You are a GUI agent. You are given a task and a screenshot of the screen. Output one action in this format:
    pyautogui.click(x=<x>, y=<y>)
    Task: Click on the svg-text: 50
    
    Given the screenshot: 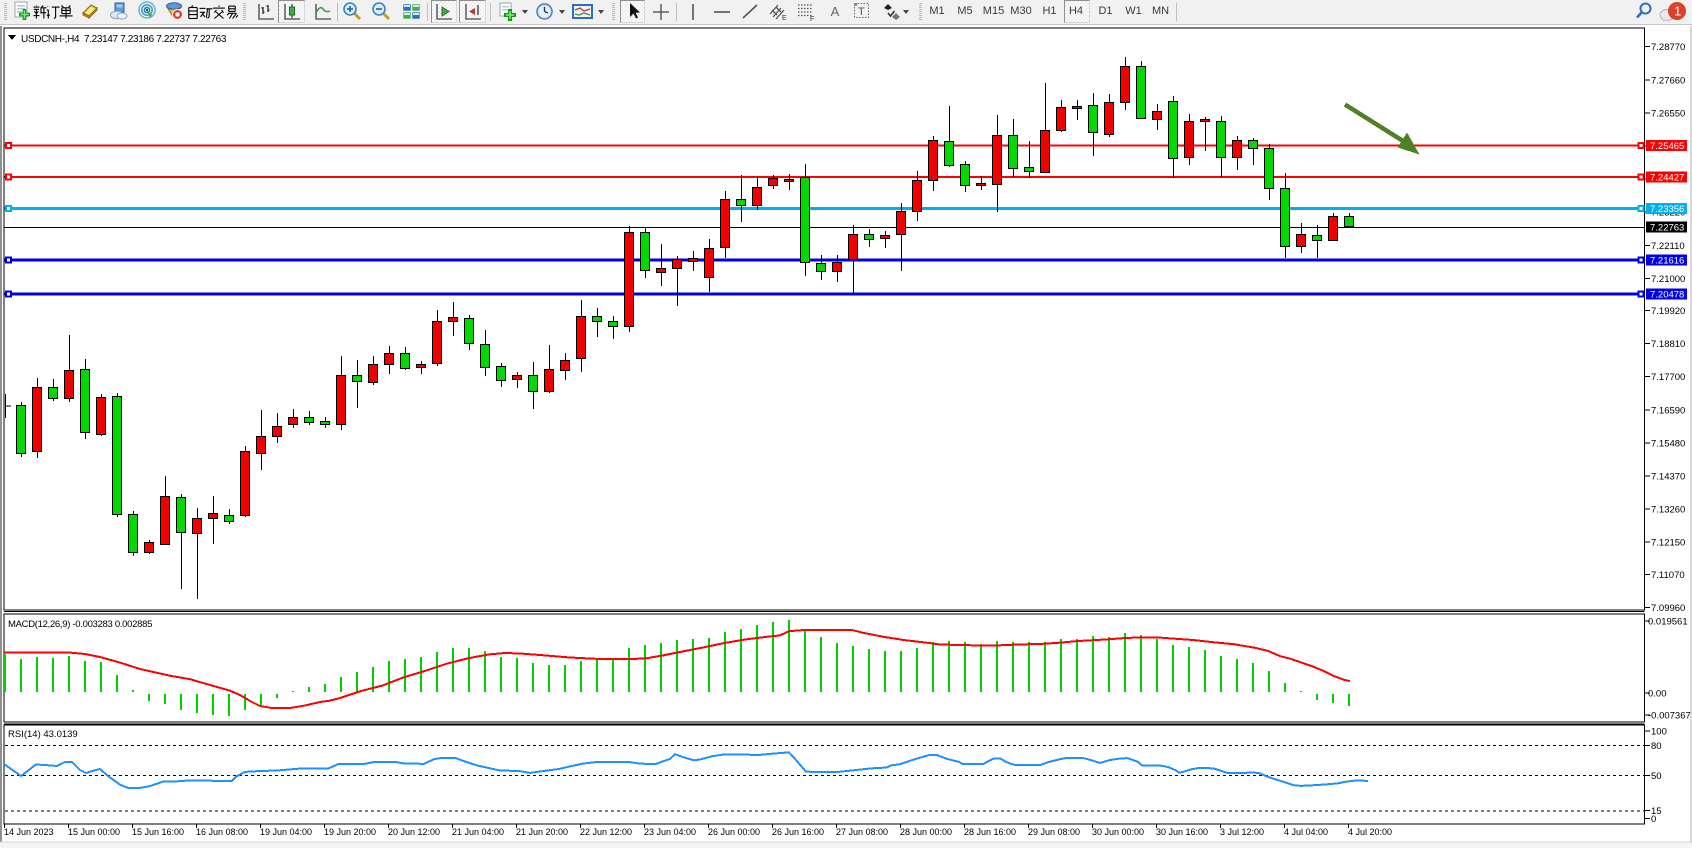 What is the action you would take?
    pyautogui.click(x=1656, y=776)
    